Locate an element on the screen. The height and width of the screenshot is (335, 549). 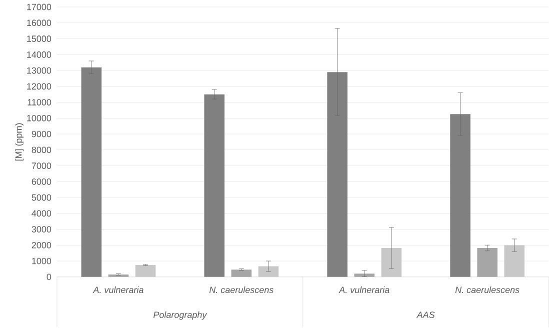
y-axis-title: [M] (ppm) is located at coordinates (19, 142).